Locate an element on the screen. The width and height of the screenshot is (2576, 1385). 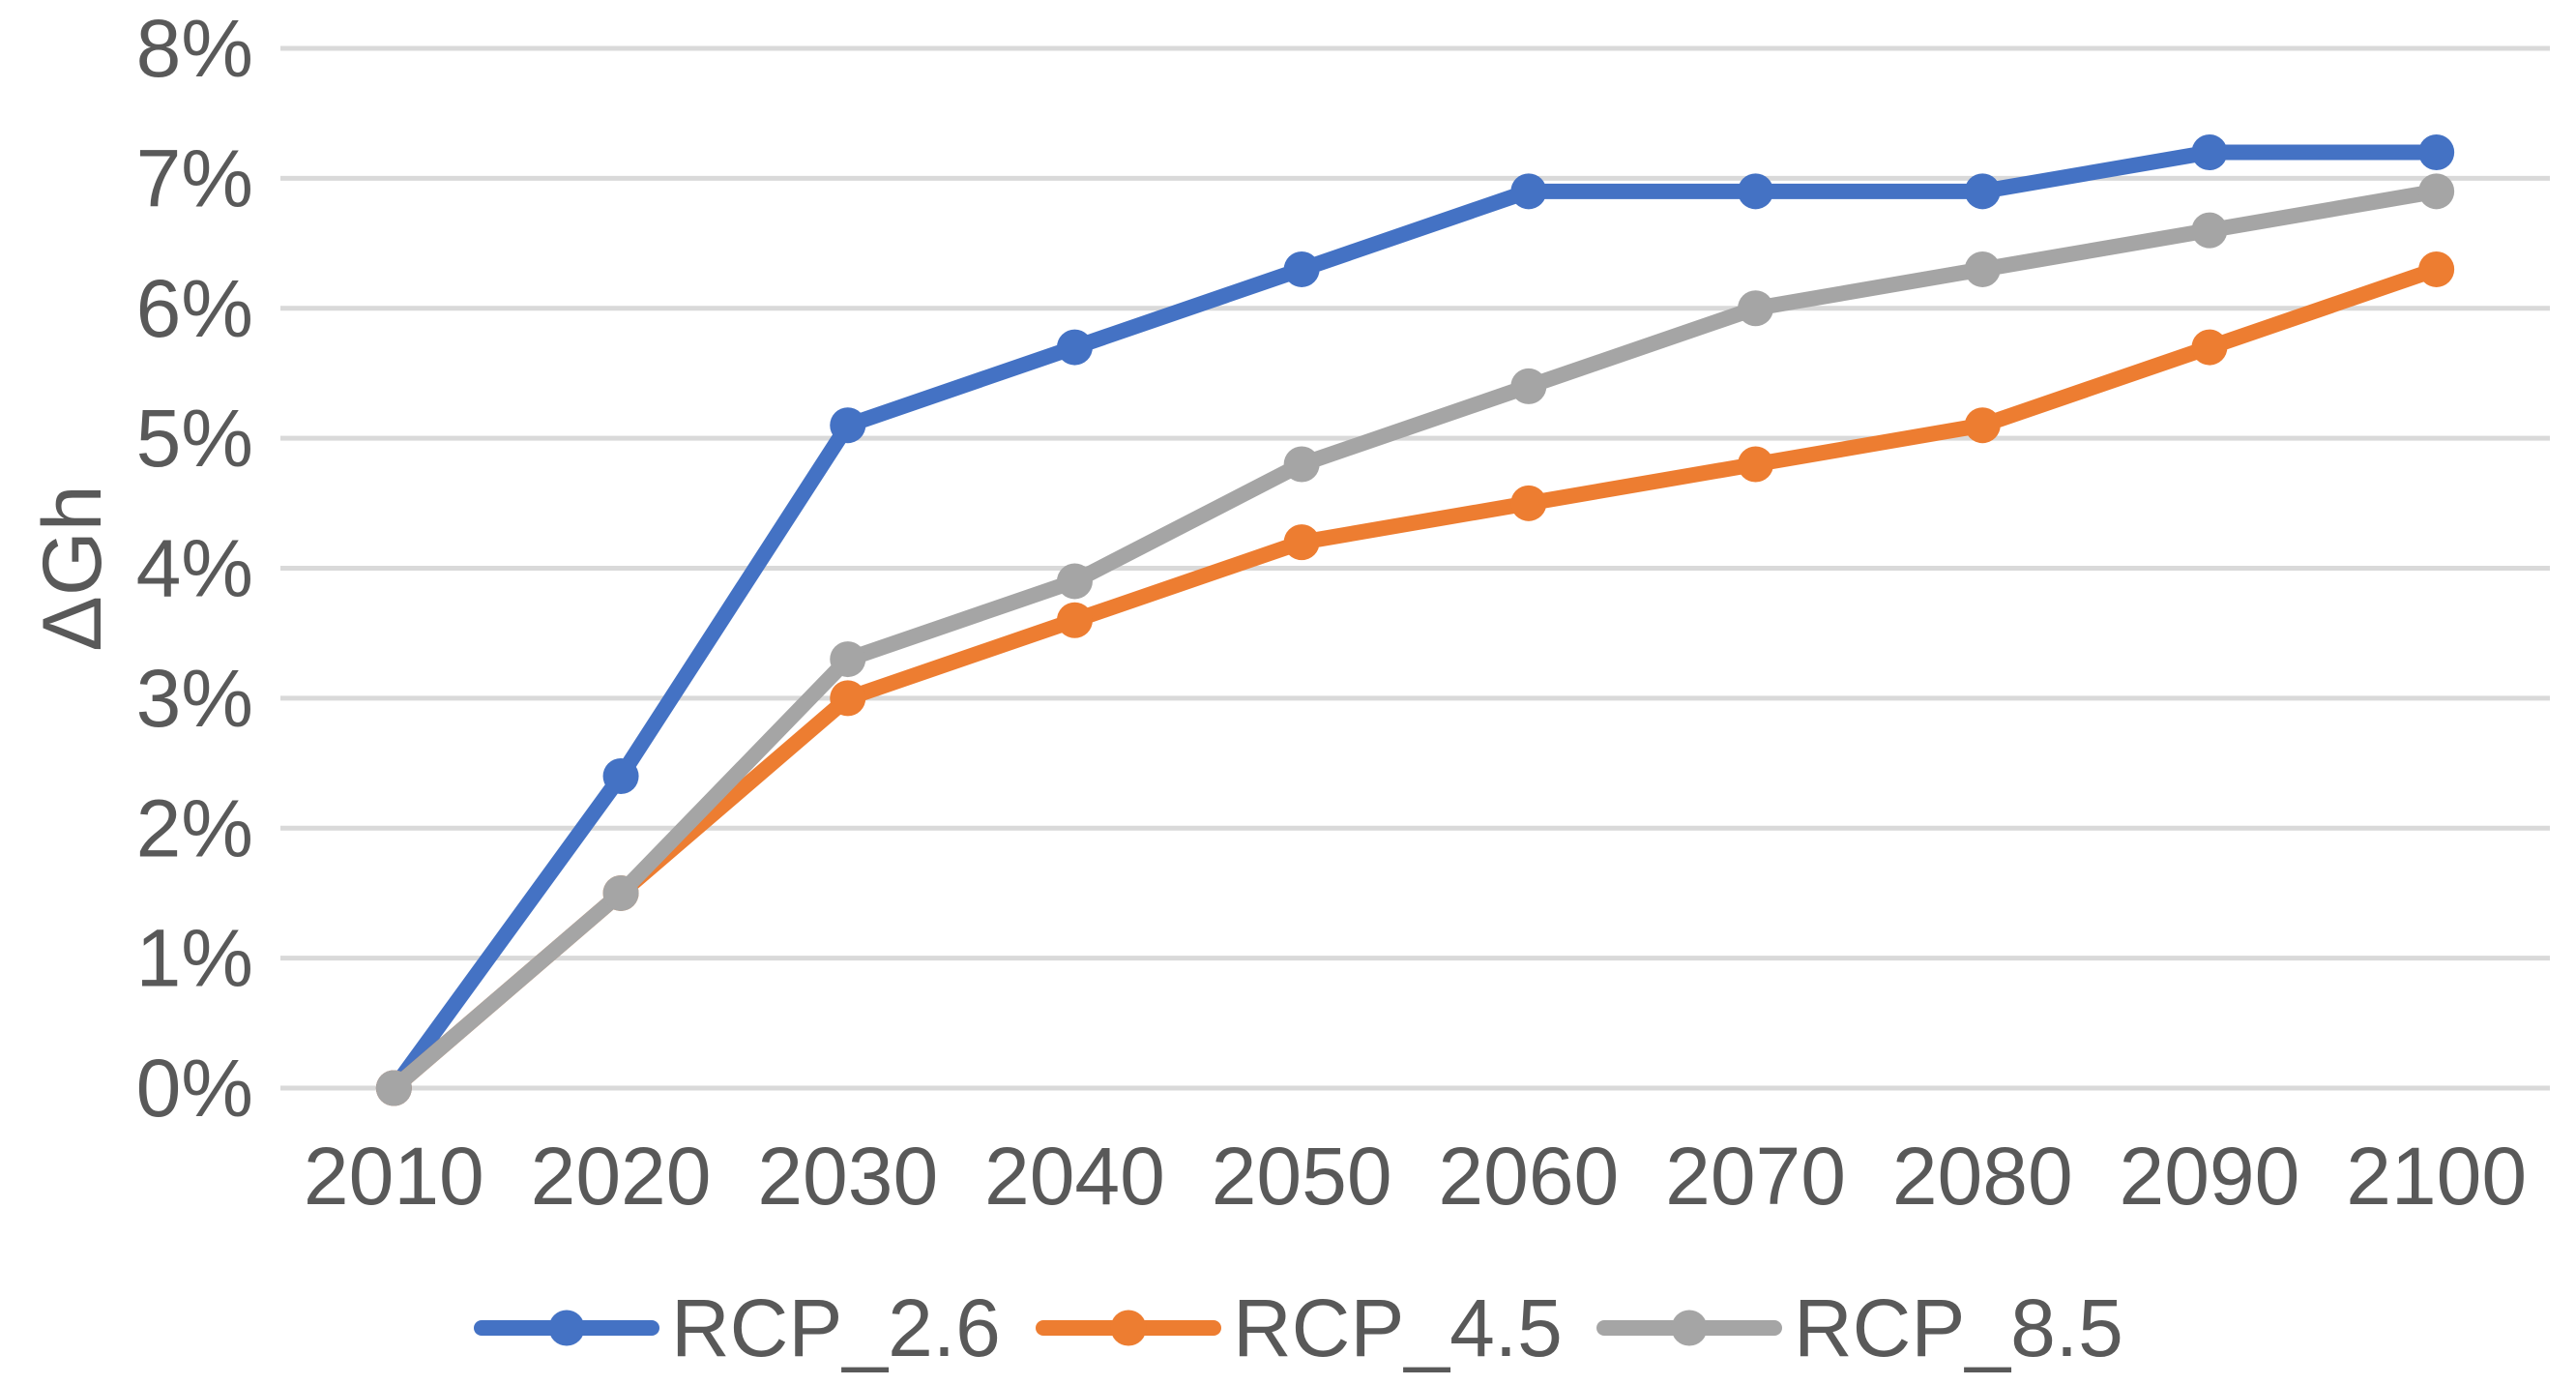
y-tick-label-1%: 1% is located at coordinates (194, 959).